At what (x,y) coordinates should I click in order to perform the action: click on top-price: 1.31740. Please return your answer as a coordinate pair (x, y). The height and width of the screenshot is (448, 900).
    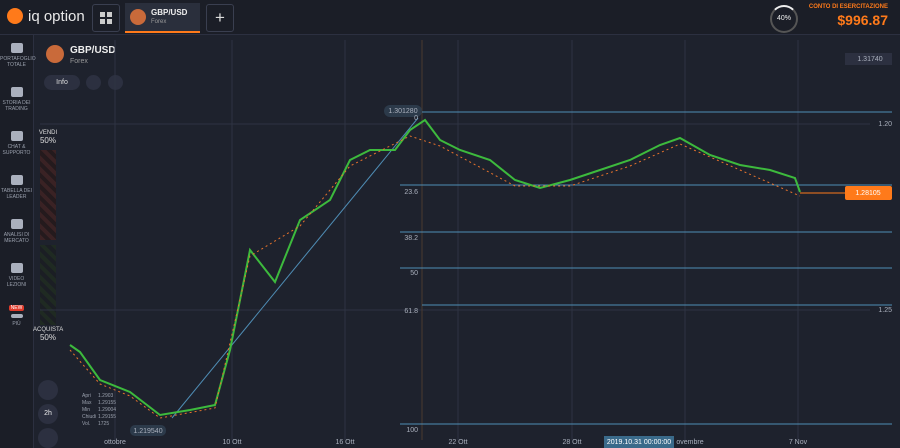
    Looking at the image, I should click on (869, 59).